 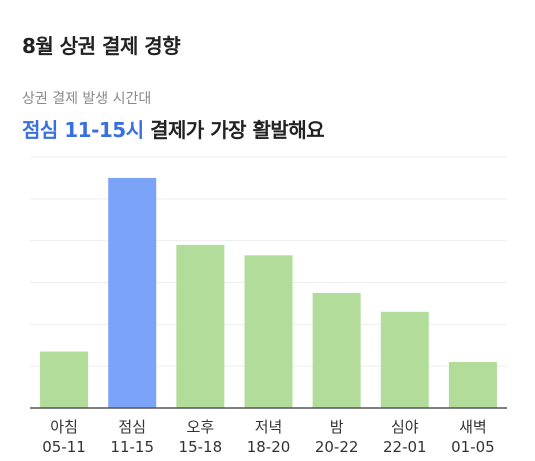 What do you see at coordinates (64, 447) in the screenshot?
I see `x-tick-range: 05-11` at bounding box center [64, 447].